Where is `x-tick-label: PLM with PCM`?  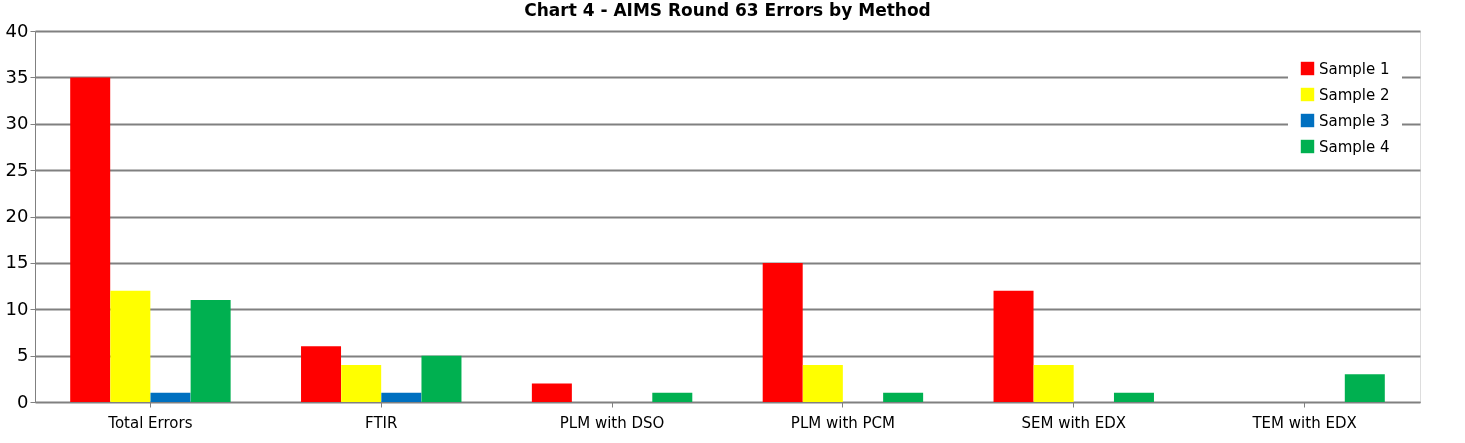 x-tick-label: PLM with PCM is located at coordinates (842, 422).